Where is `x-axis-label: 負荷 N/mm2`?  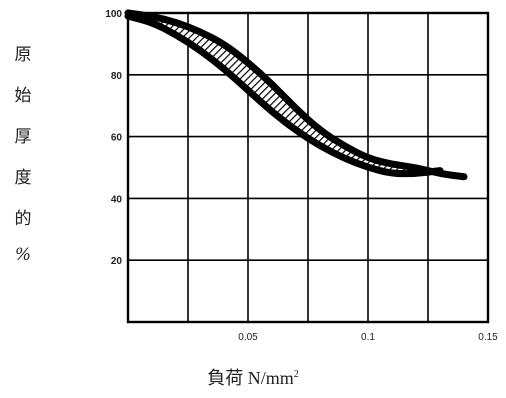
x-axis-label: 負荷 N/mm2 is located at coordinates (253, 377).